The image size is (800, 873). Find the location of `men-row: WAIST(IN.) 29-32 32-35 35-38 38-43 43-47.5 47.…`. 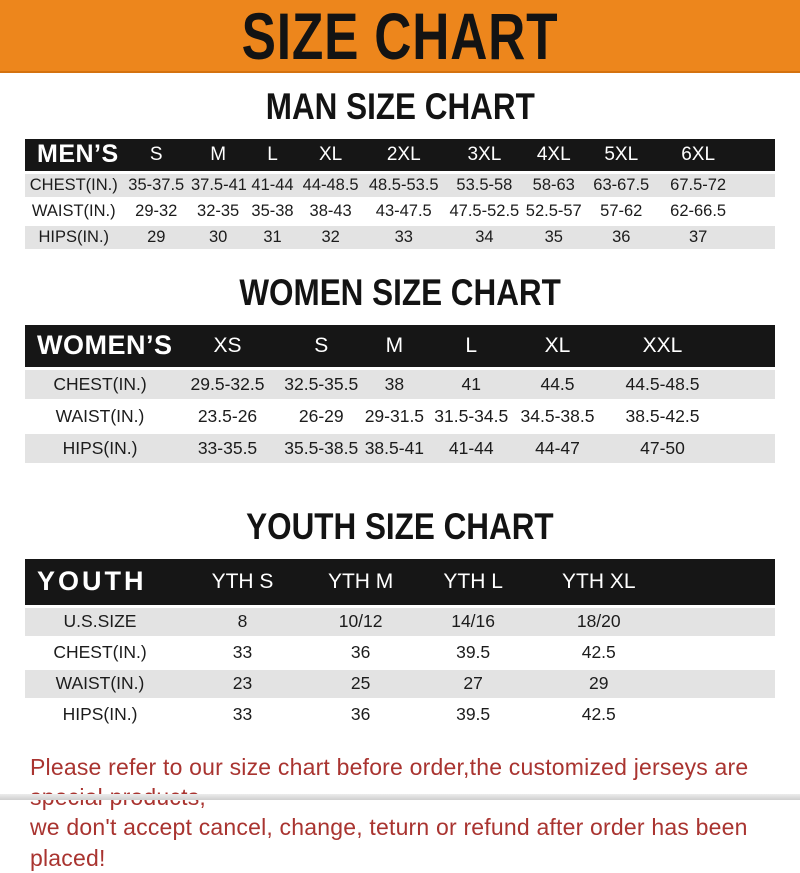

men-row: WAIST(IN.) 29-32 32-35 35-38 38-43 43-47.5 47.… is located at coordinates (400, 211).